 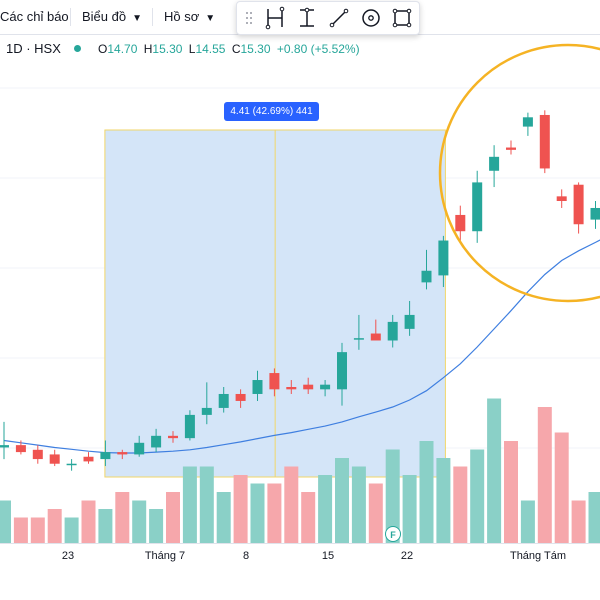 What do you see at coordinates (318, 49) in the screenshot?
I see `change-value: +0.80 (+5.52%)` at bounding box center [318, 49].